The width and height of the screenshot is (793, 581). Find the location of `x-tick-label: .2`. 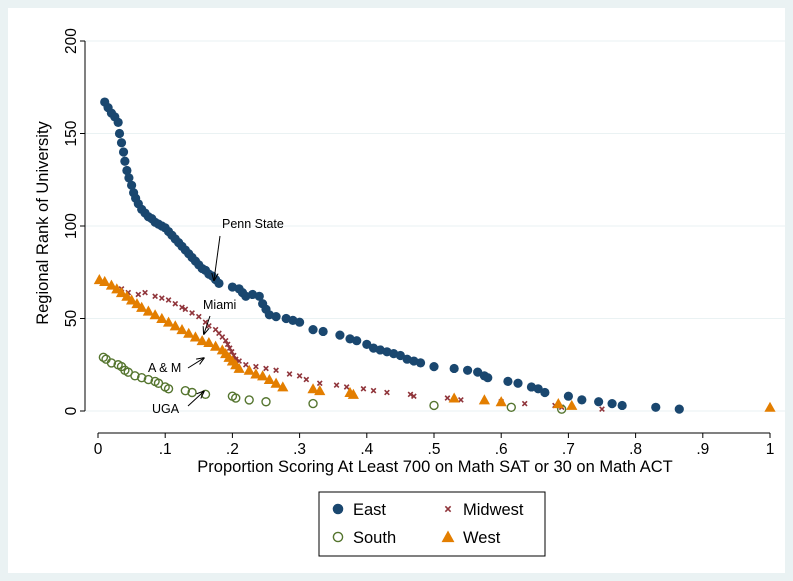

x-tick-label: .2 is located at coordinates (232, 449).